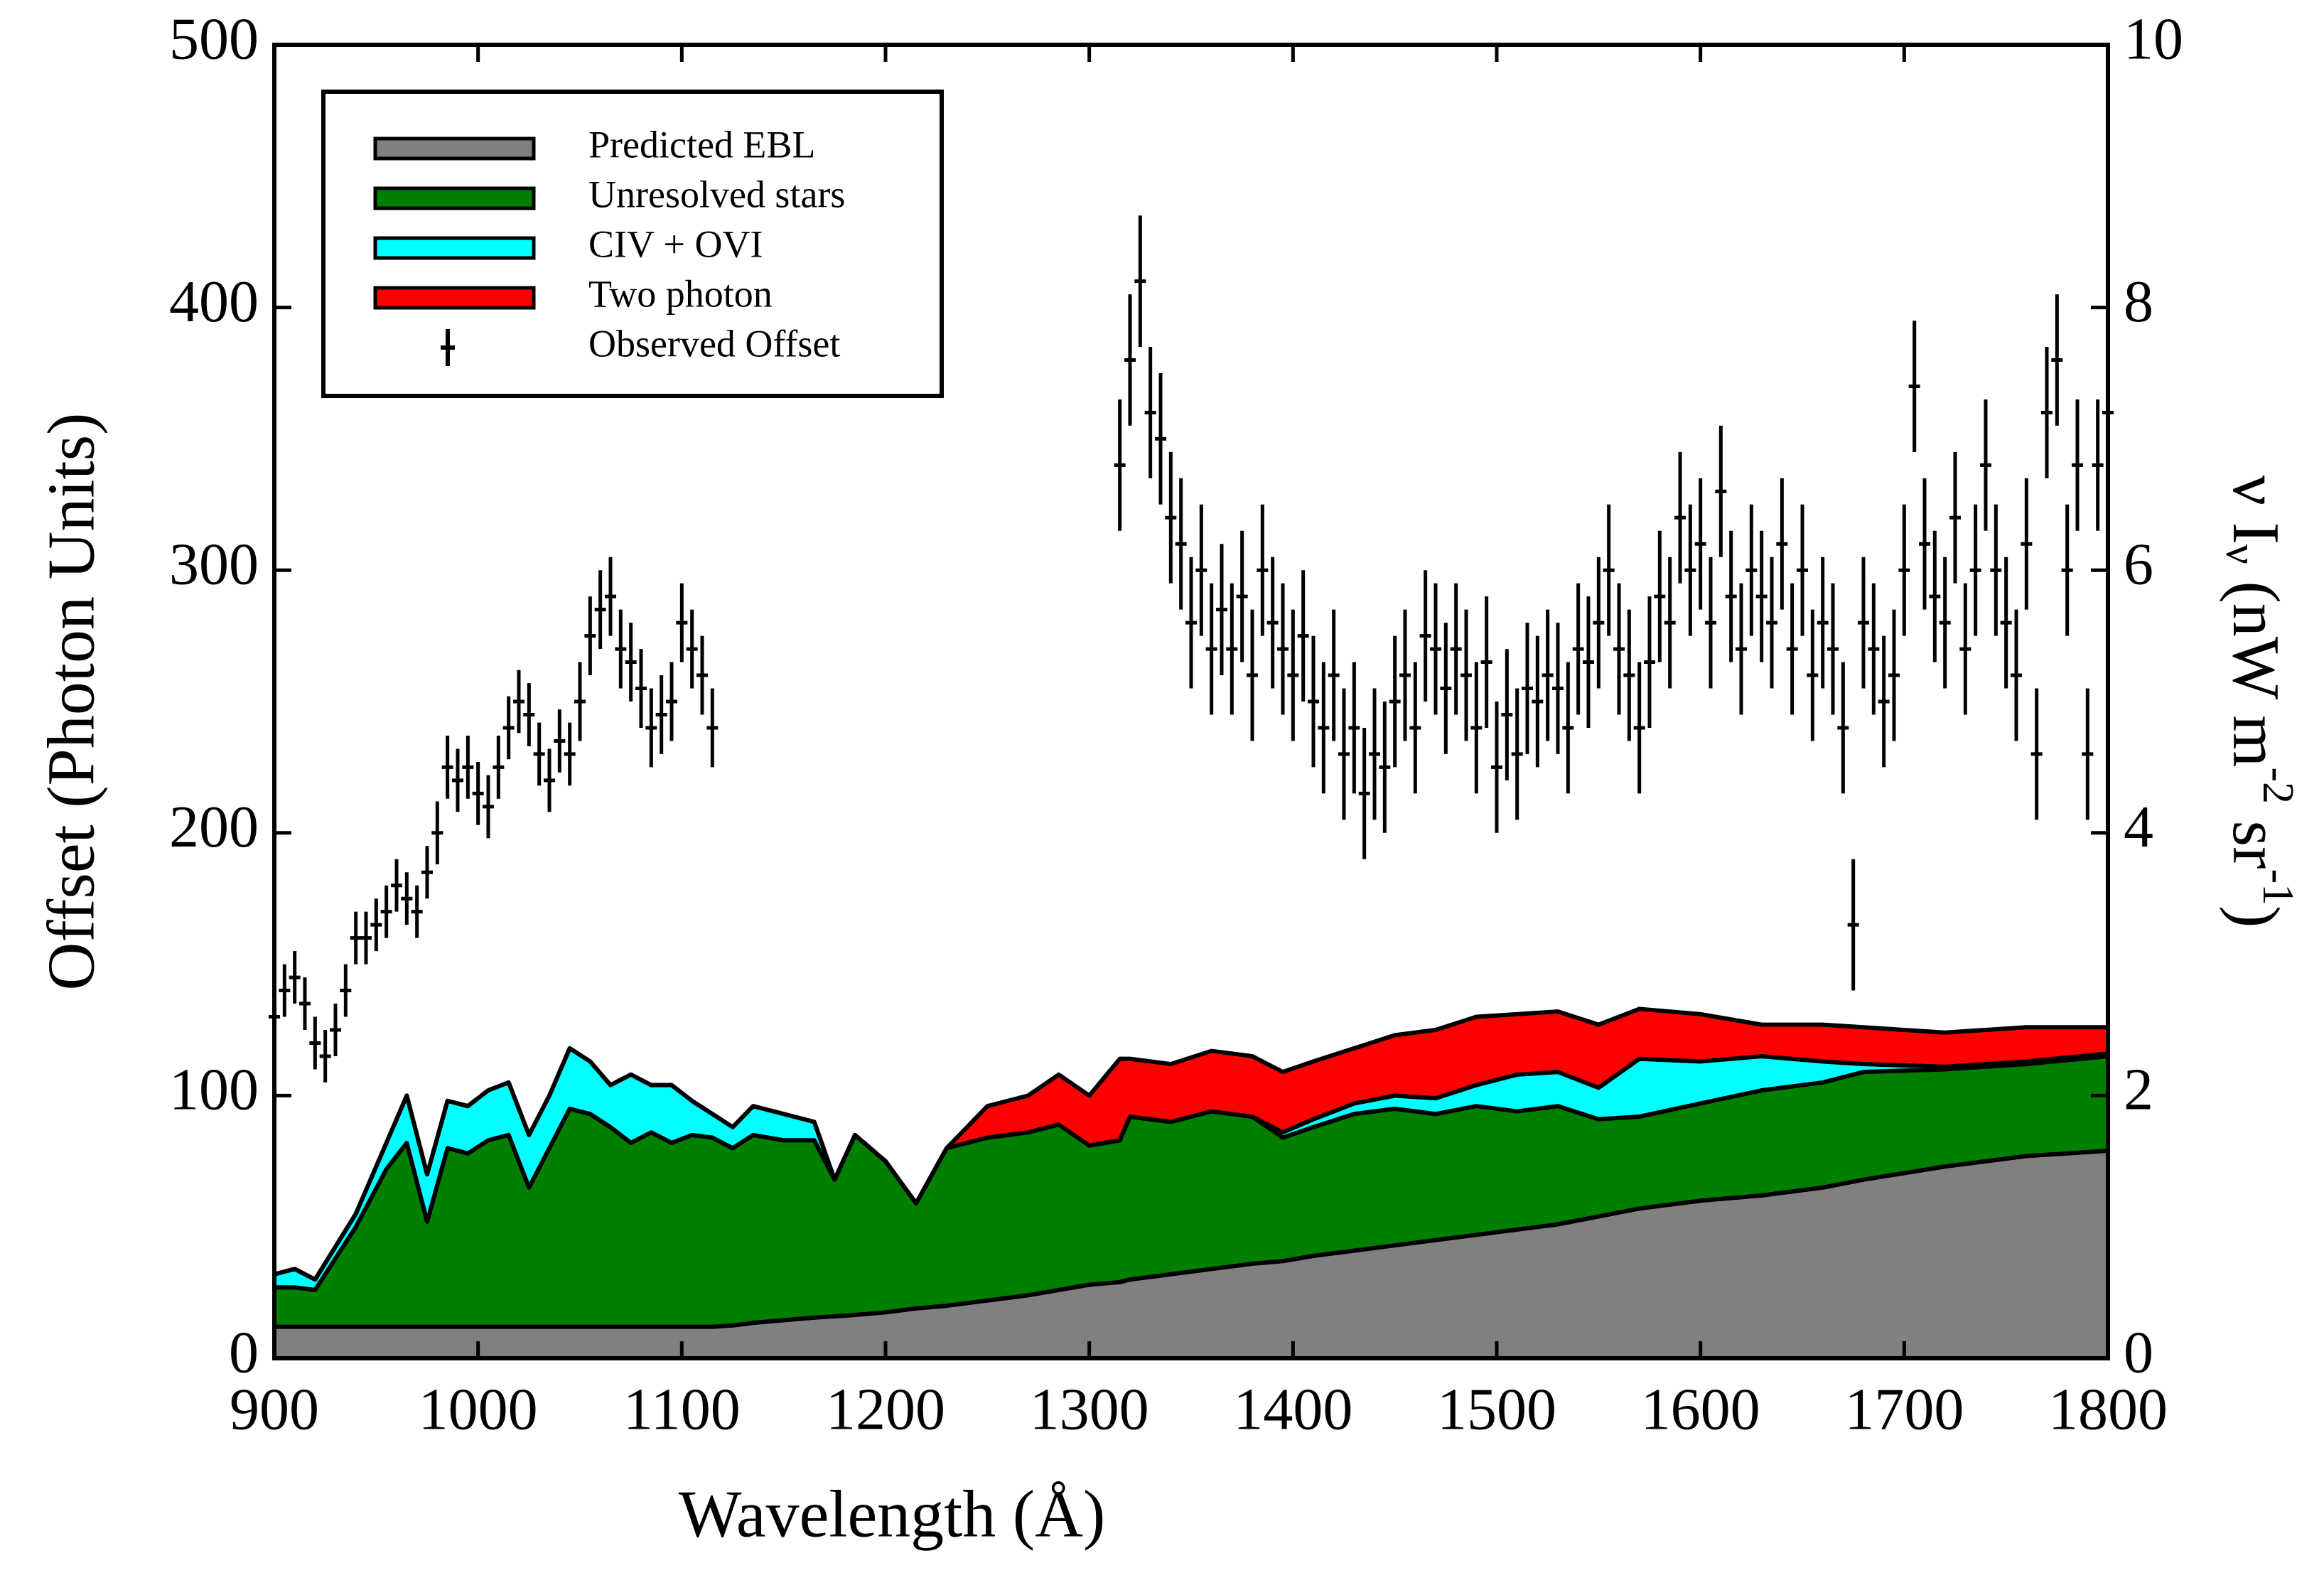 The image size is (2324, 1590). Describe the element at coordinates (714, 343) in the screenshot. I see `legend-label: Observed Offset` at that location.